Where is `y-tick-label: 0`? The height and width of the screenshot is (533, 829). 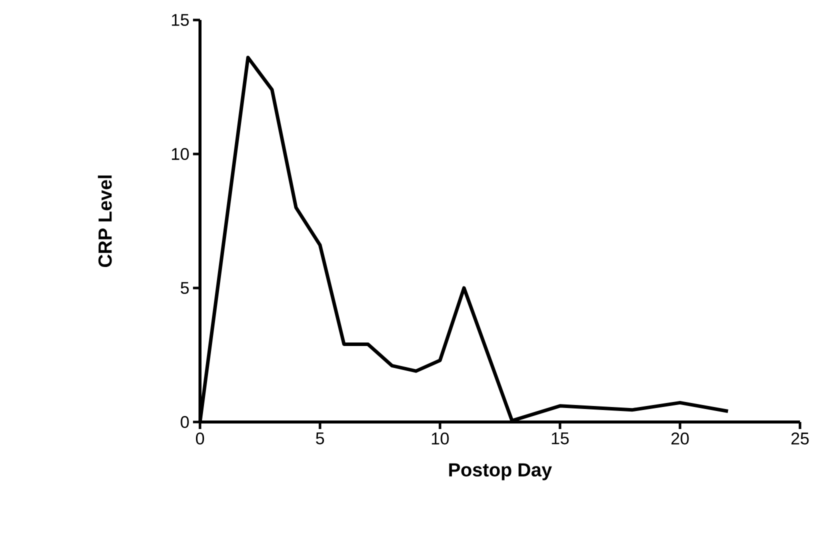
y-tick-label: 0 is located at coordinates (184, 422).